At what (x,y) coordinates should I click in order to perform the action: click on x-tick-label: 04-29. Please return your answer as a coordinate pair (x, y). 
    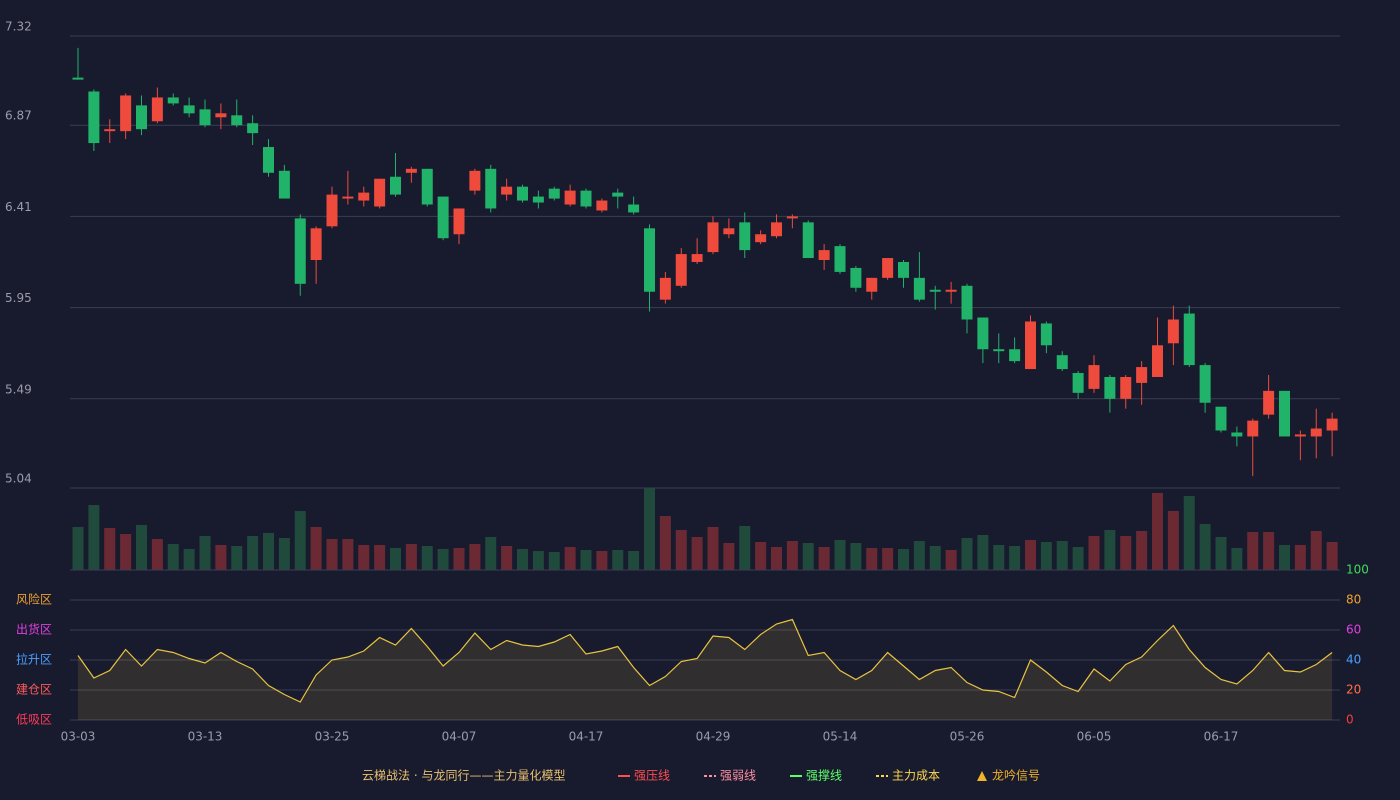
    Looking at the image, I should click on (713, 737).